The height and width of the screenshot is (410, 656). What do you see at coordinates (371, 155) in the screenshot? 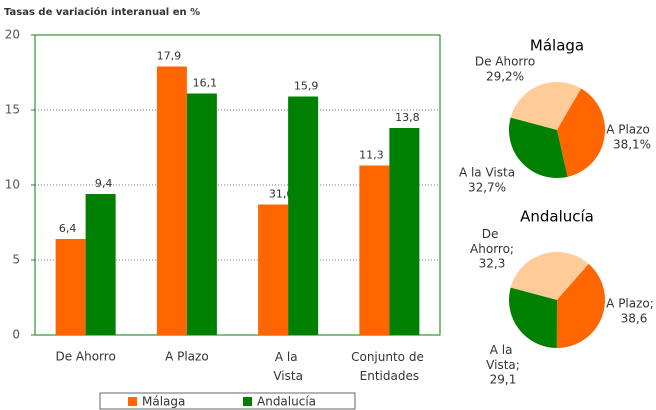
I see `data-label: 11,3` at bounding box center [371, 155].